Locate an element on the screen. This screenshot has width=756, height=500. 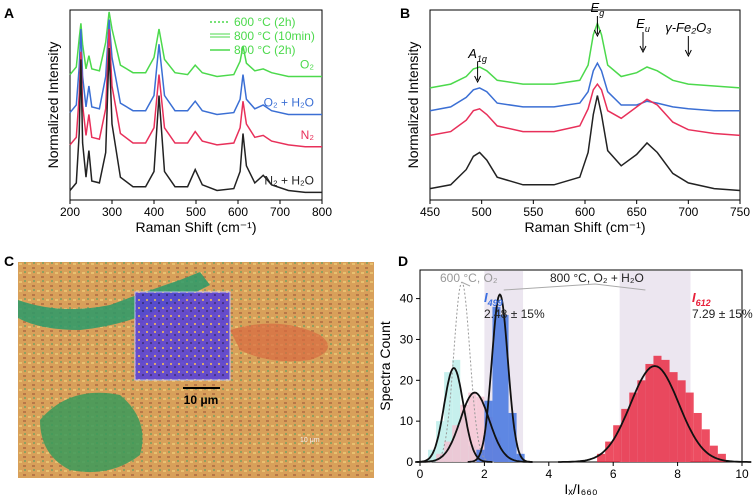
annotation-label: I499 is located at coordinates (493, 299).